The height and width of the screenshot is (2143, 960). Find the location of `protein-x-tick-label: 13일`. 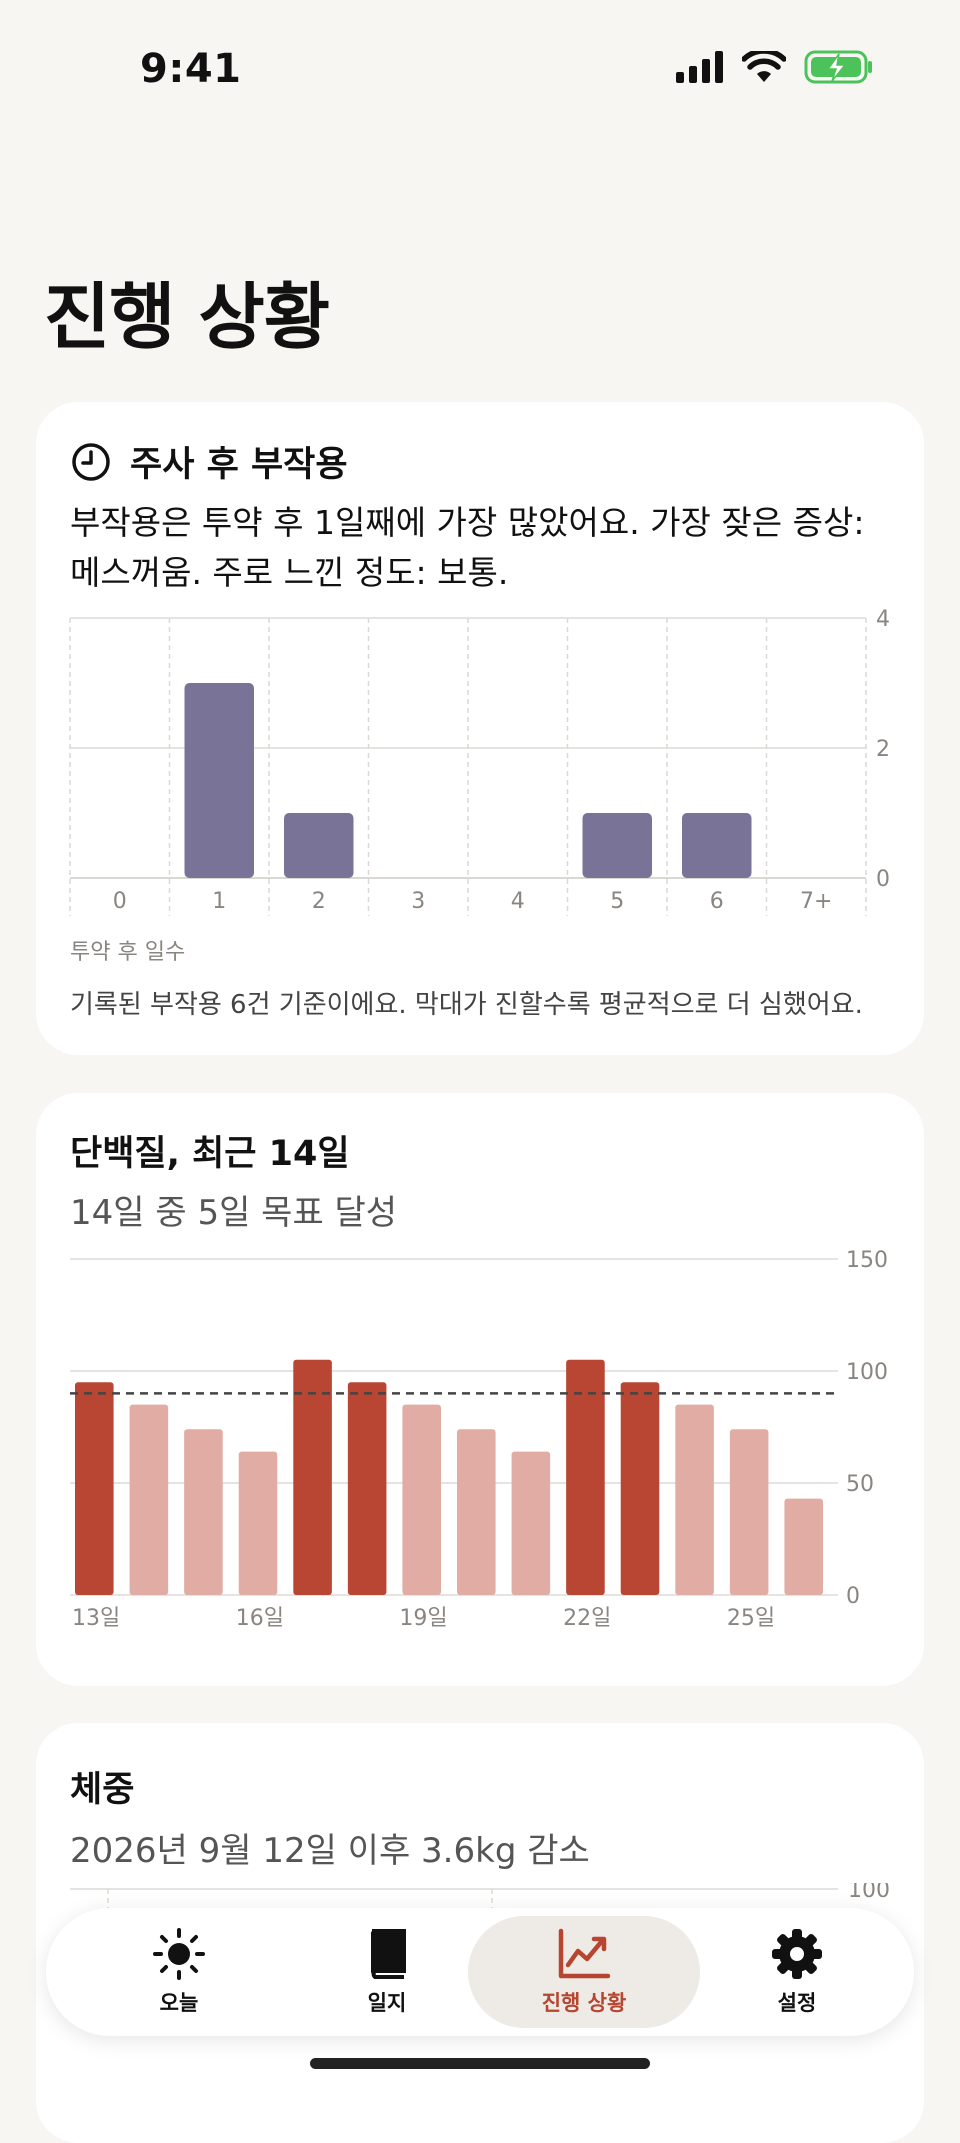

protein-x-tick-label: 13일 is located at coordinates (96, 1618).